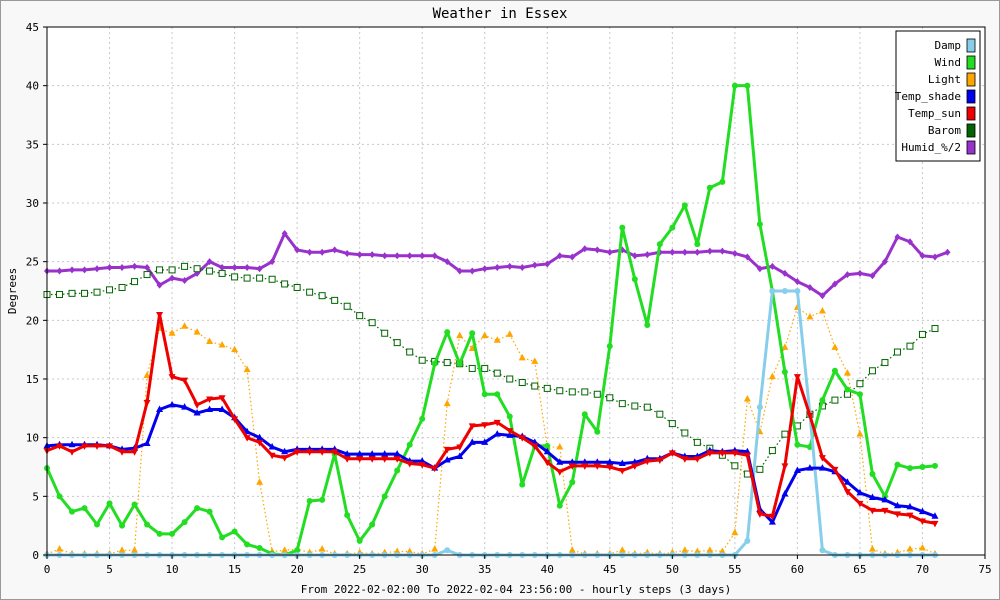 The image size is (1000, 600). Describe the element at coordinates (12, 291) in the screenshot. I see `y-axis-label: Degrees` at that location.